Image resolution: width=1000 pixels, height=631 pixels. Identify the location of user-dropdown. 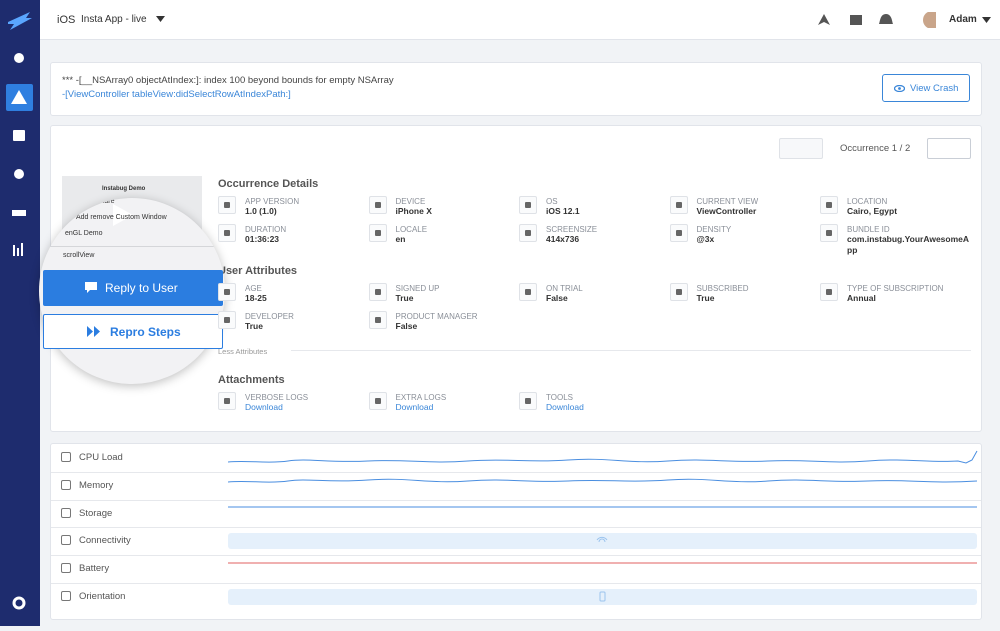
(986, 20).